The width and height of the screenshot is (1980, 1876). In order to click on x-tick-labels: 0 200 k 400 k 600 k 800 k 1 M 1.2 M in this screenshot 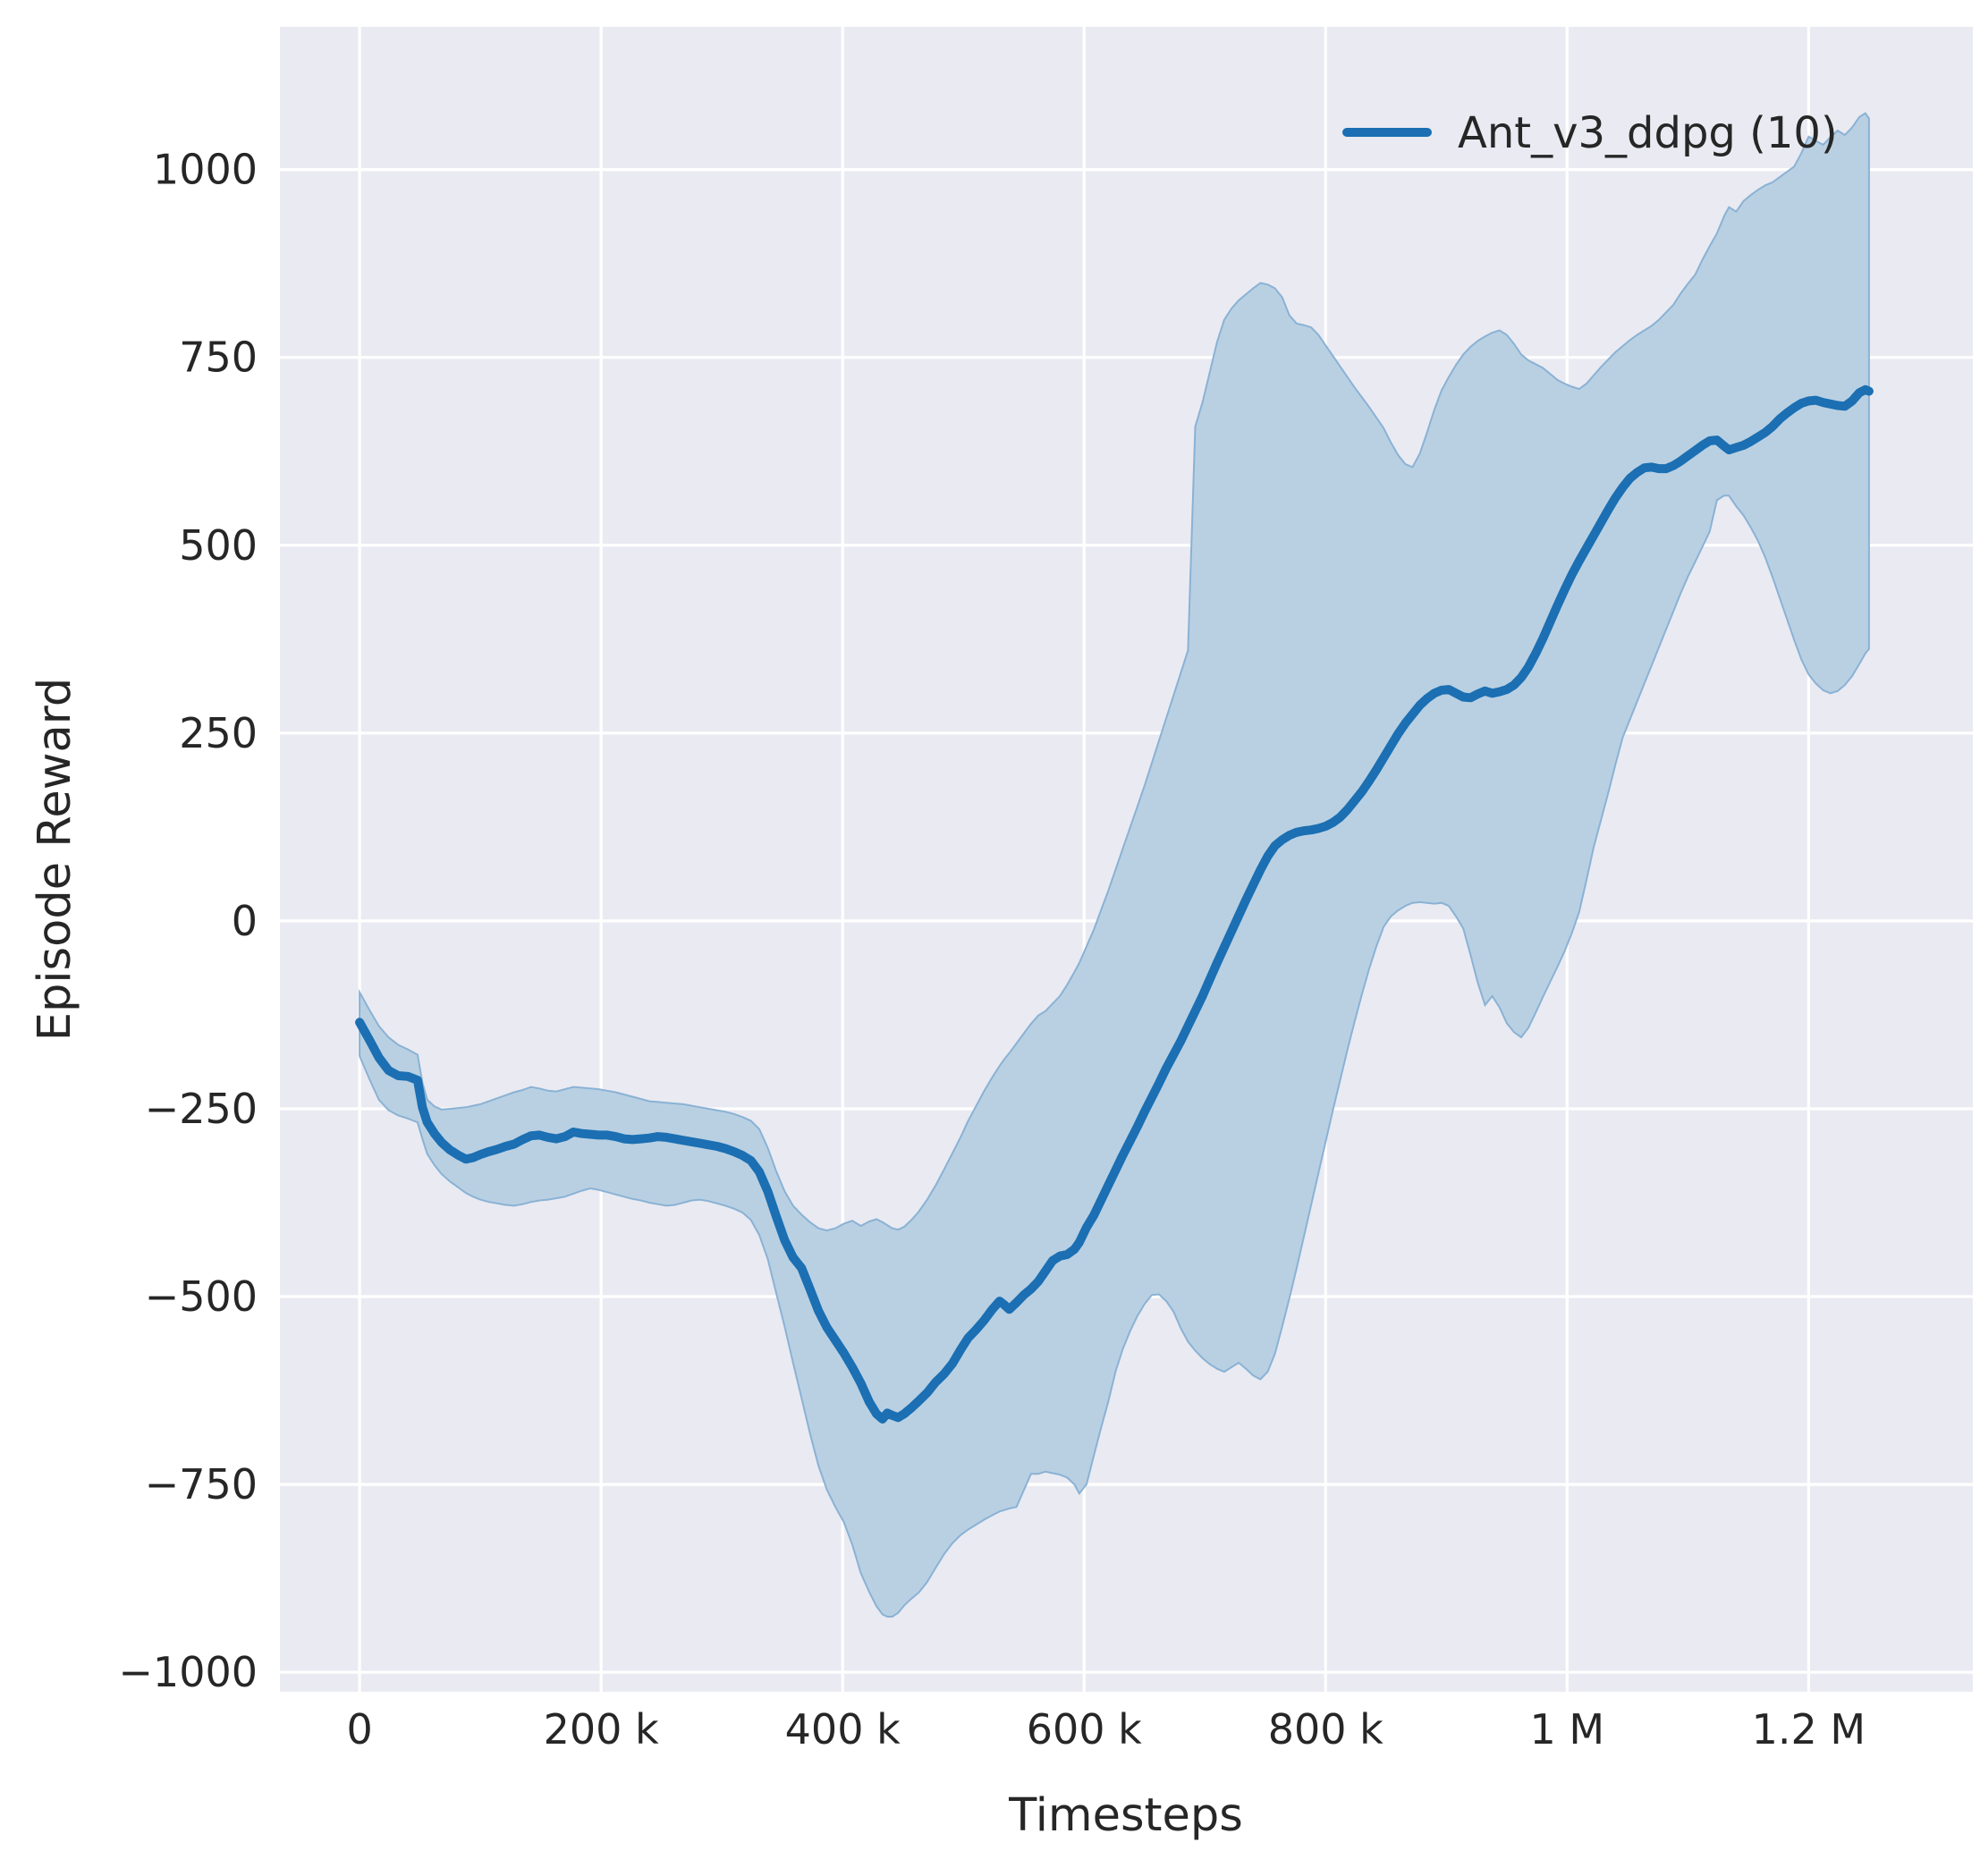, I will do `click(1106, 1729)`.